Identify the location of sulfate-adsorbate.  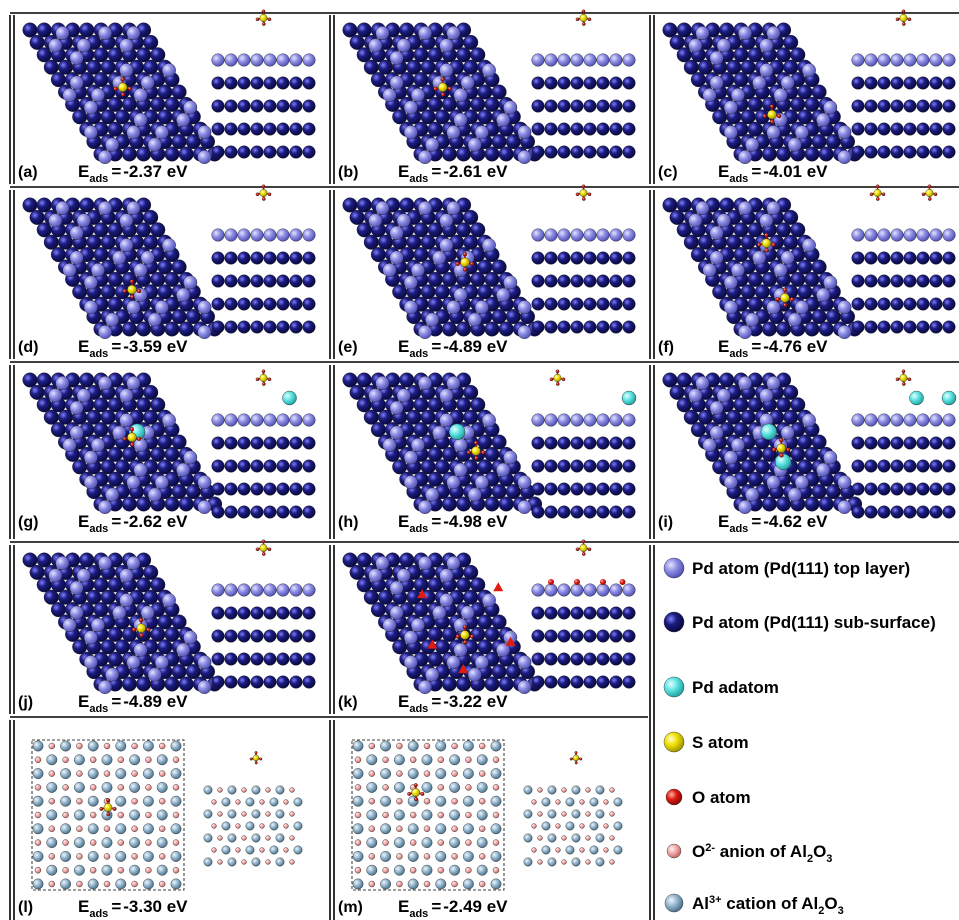
(929, 192).